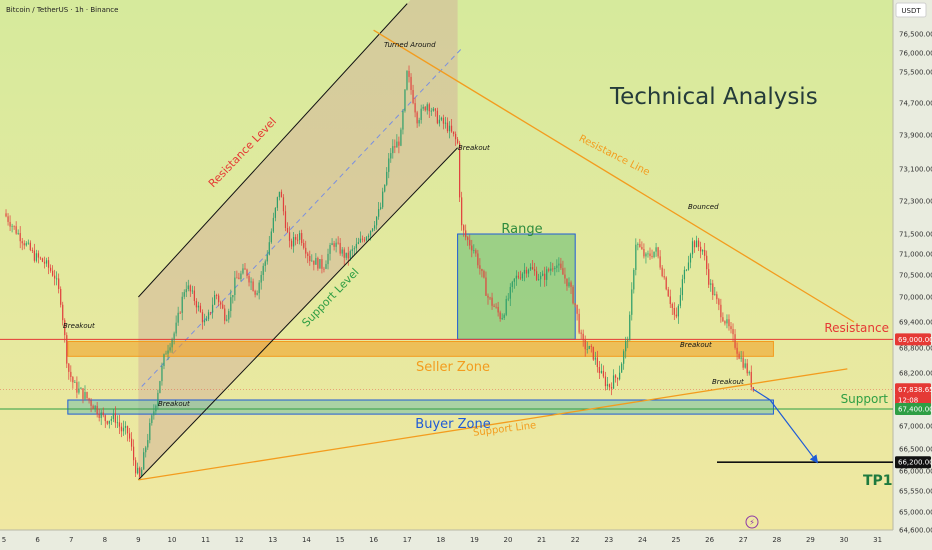 This screenshot has height=550, width=932. What do you see at coordinates (306, 540) in the screenshot?
I see `x-tick-label: 14` at bounding box center [306, 540].